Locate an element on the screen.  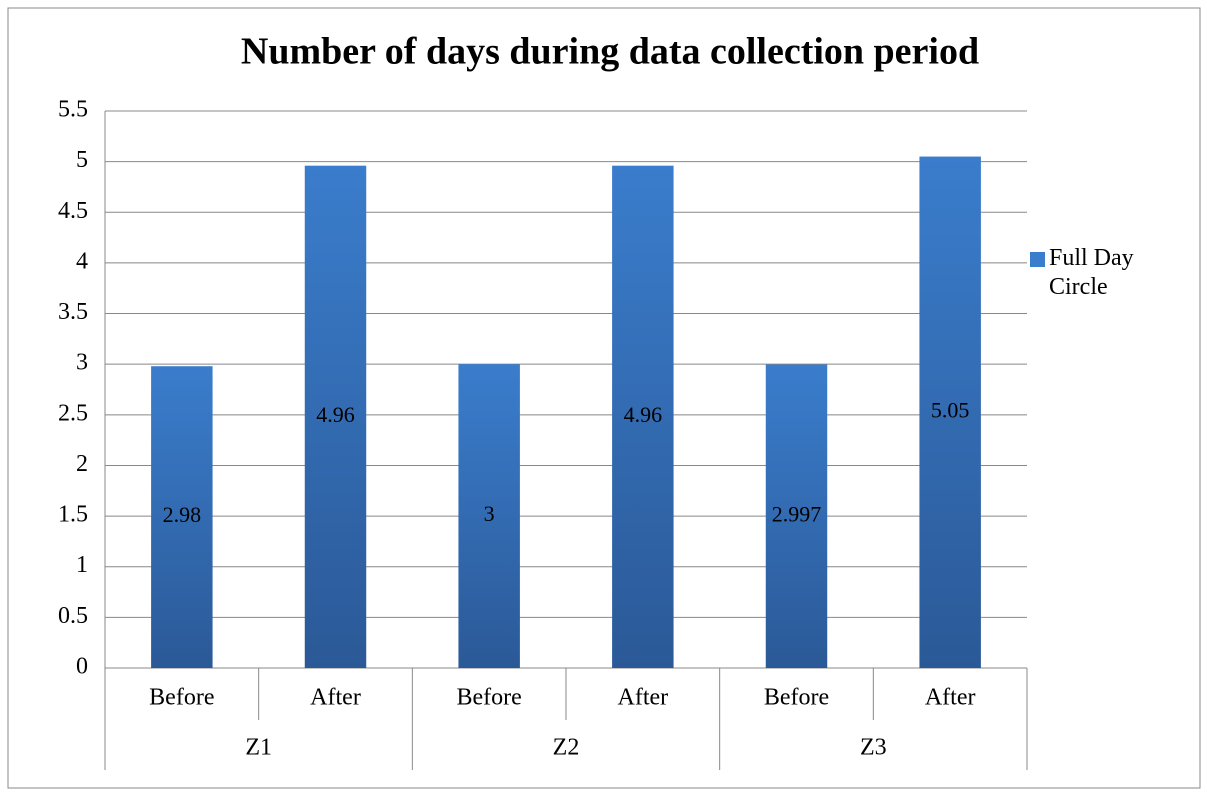
group-label: Z2 is located at coordinates (566, 748).